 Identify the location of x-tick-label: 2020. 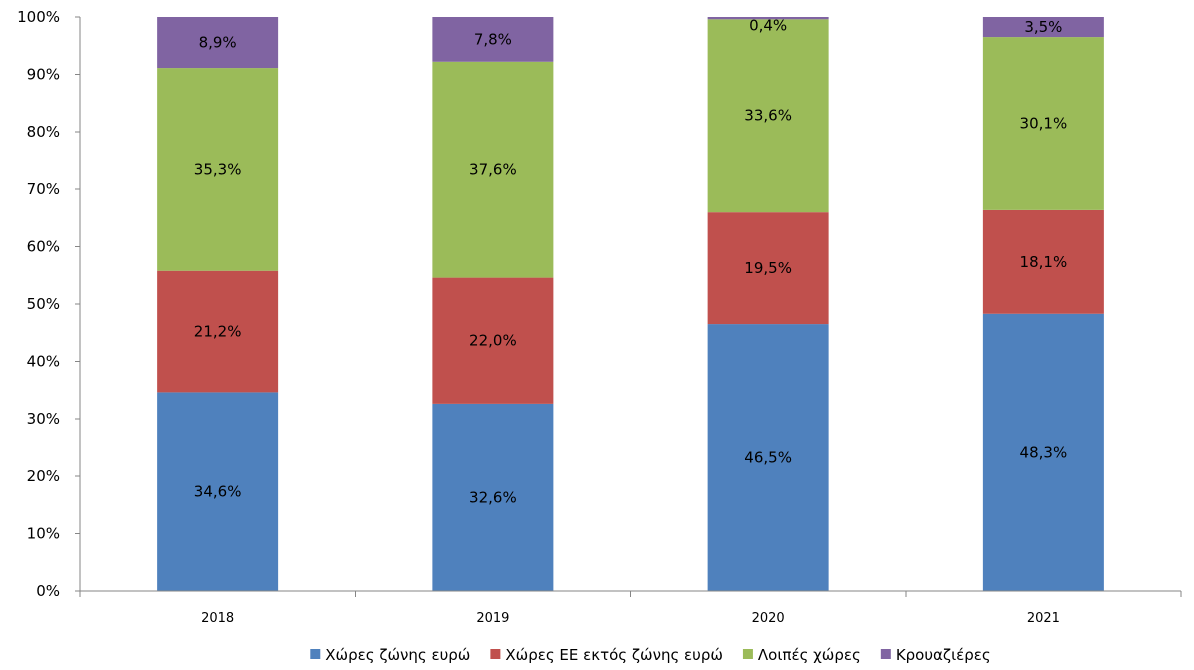
(768, 618).